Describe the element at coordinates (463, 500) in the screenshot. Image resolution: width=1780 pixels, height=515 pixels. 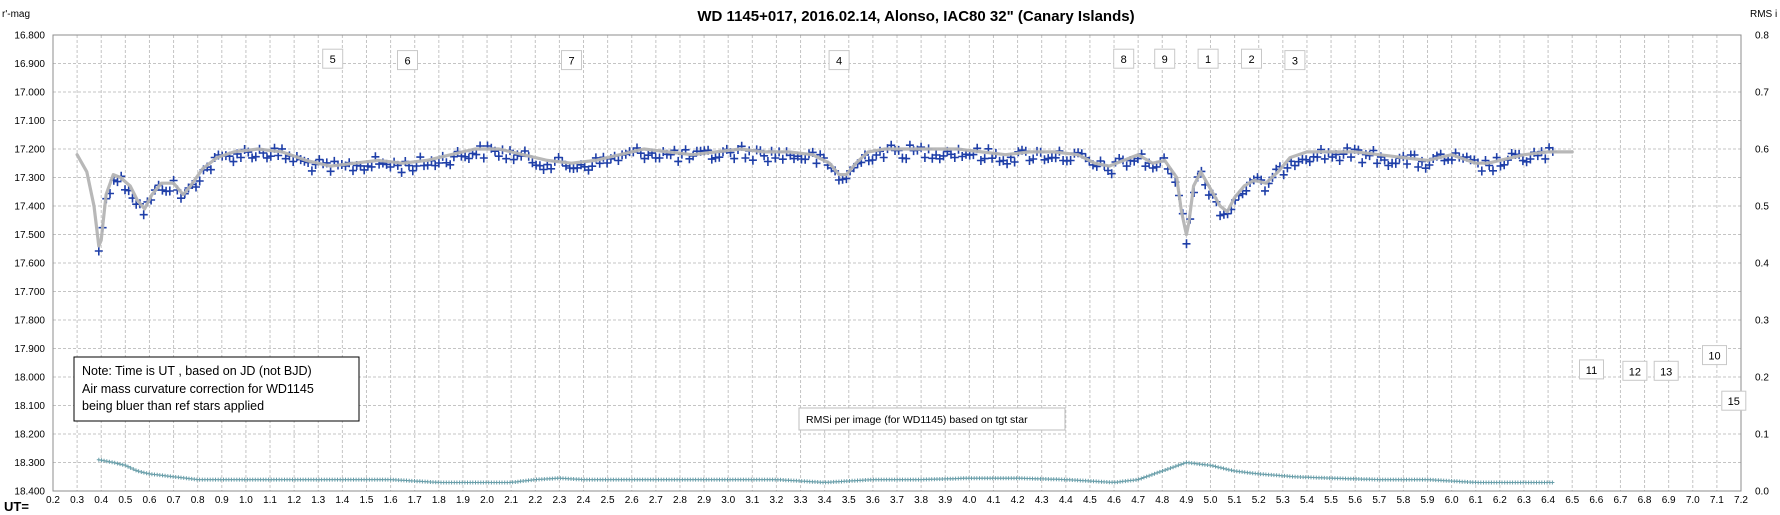
I see `x-tick-label: 1.9` at that location.